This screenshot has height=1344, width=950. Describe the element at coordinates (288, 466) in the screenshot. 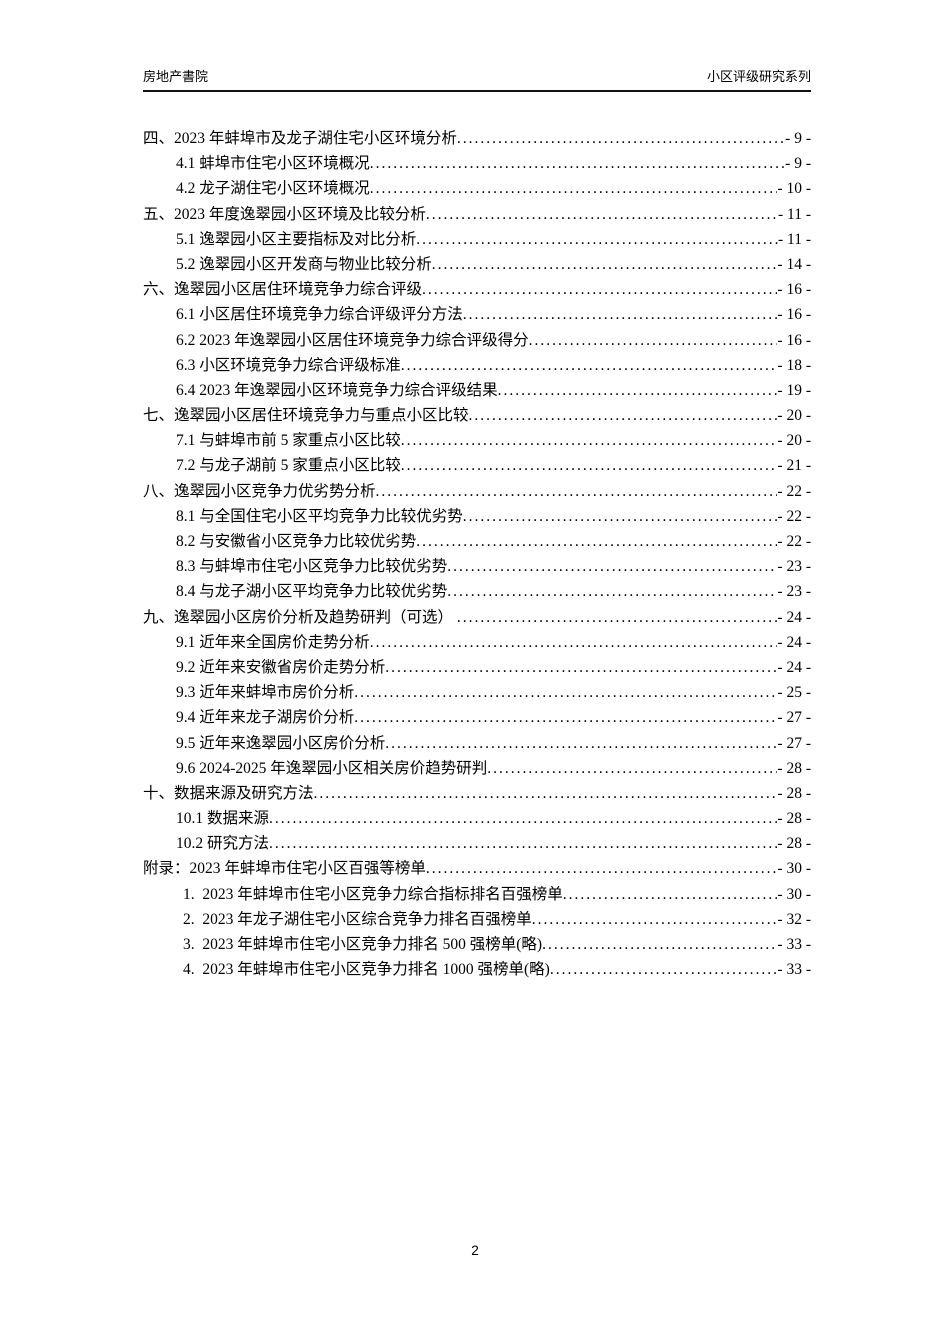

I see `toc-entry-label: 7.2 与龙子湖前 5 家重点小区比较` at that location.